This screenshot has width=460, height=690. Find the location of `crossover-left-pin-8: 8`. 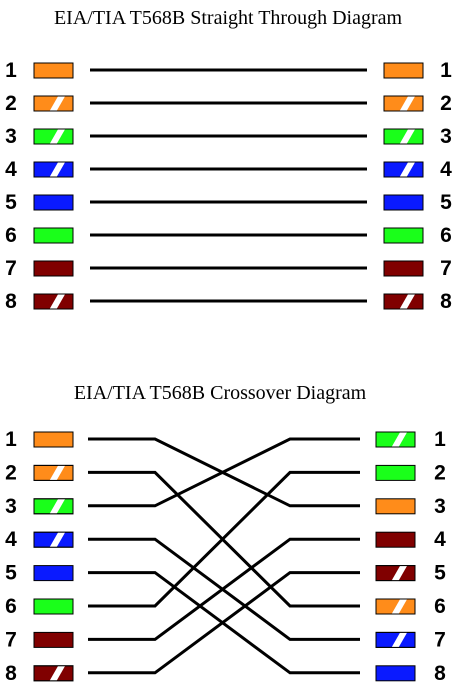

crossover-left-pin-8: 8 is located at coordinates (11, 673).